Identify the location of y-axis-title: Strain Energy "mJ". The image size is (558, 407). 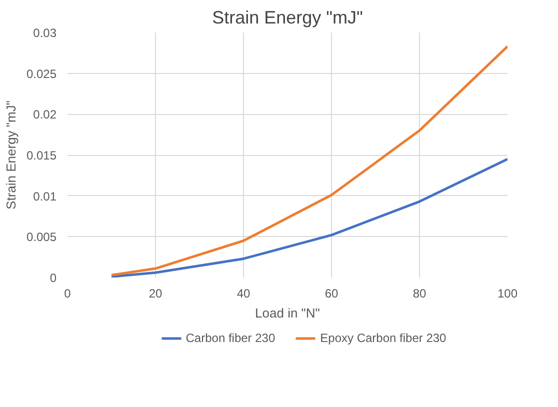
(10, 155).